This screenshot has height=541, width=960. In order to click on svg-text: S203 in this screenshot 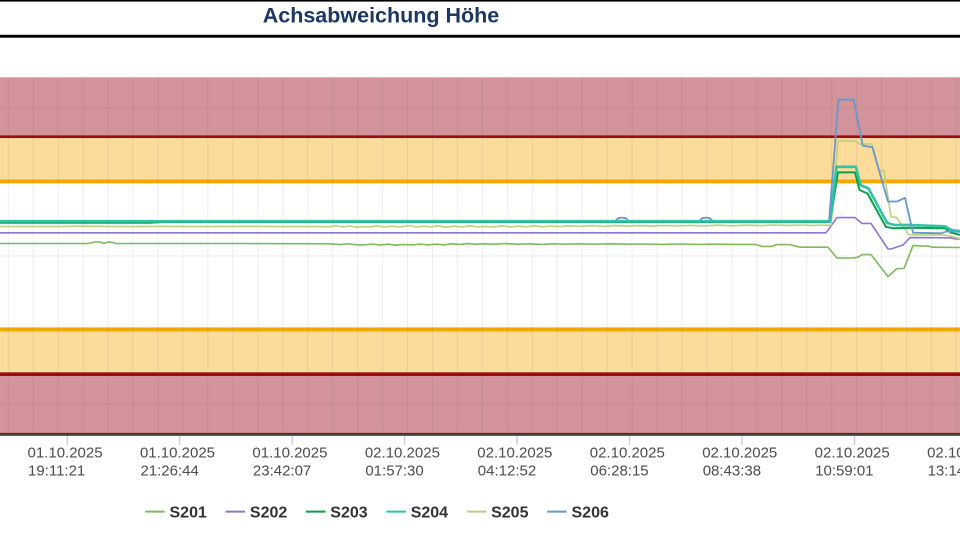, I will do `click(348, 513)`.